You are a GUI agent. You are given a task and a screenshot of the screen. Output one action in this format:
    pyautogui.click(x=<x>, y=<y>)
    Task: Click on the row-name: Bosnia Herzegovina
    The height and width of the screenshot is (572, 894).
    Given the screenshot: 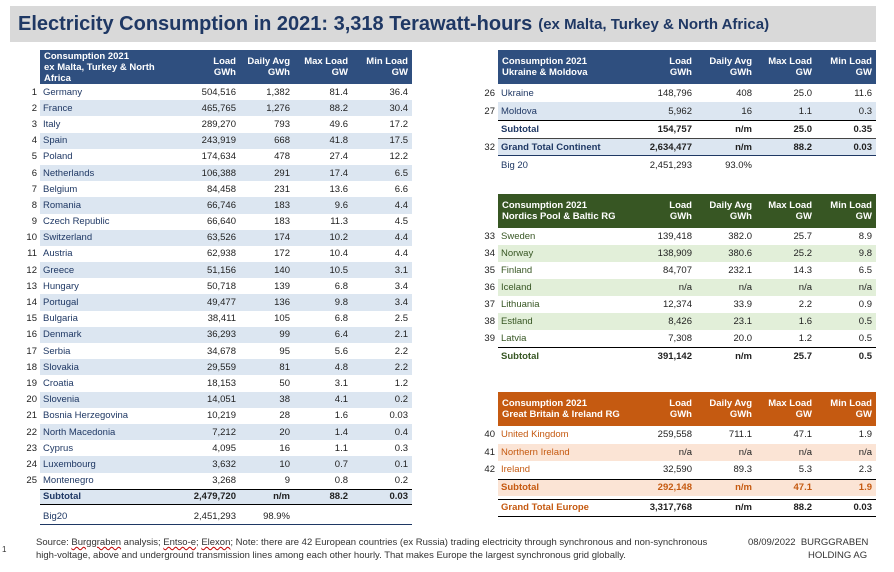 What is the action you would take?
    pyautogui.click(x=86, y=416)
    